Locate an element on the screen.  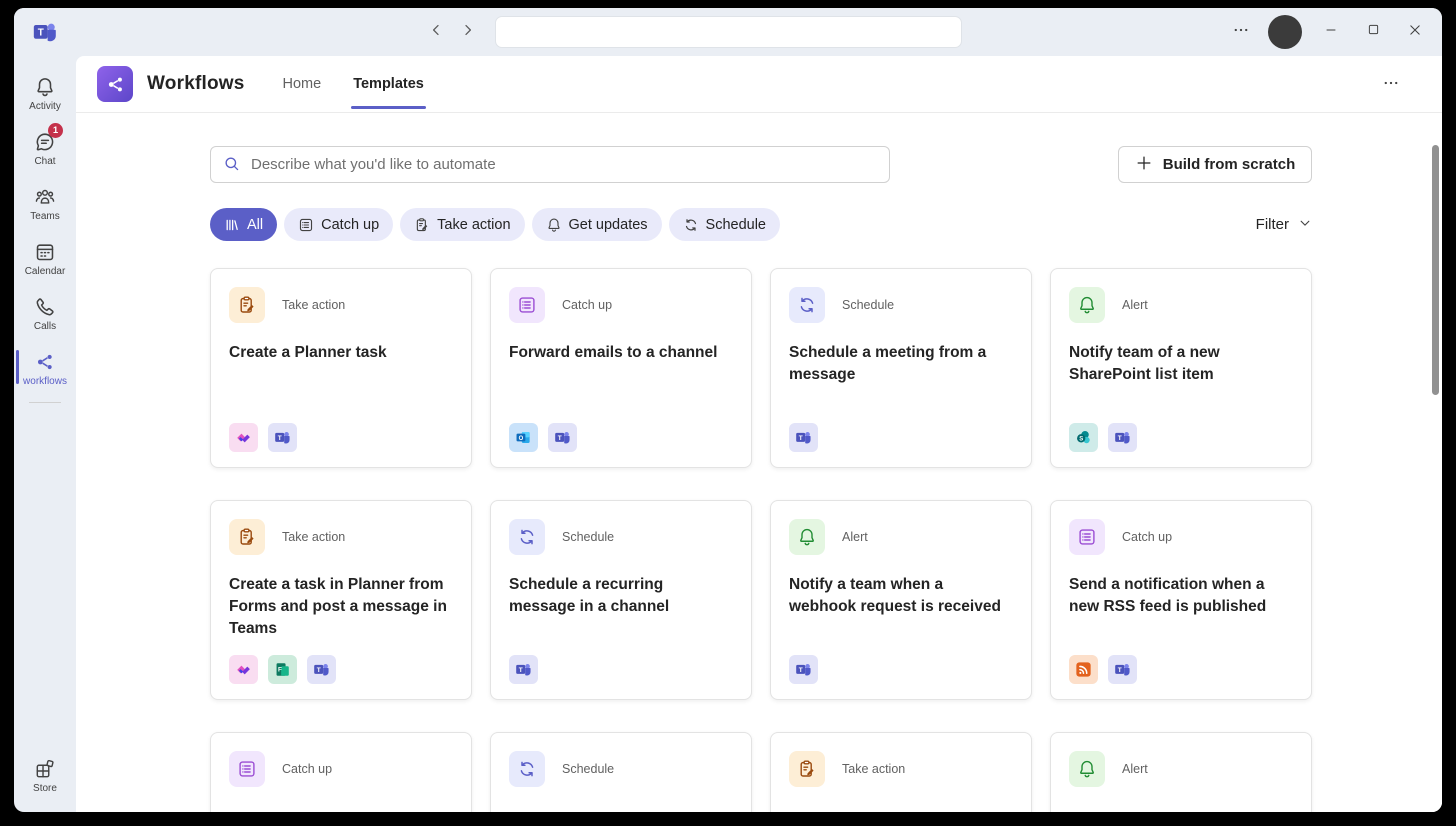
back-button is located at coordinates (436, 32).